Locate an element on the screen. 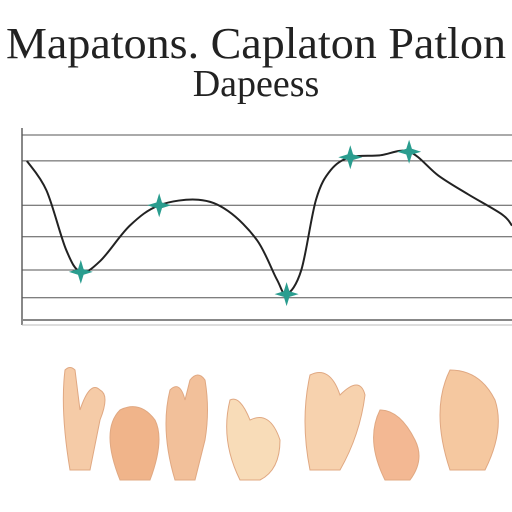 This screenshot has width=512, height=512. chart-title: Mapatons. Caplaton Patlon is located at coordinates (256, 43).